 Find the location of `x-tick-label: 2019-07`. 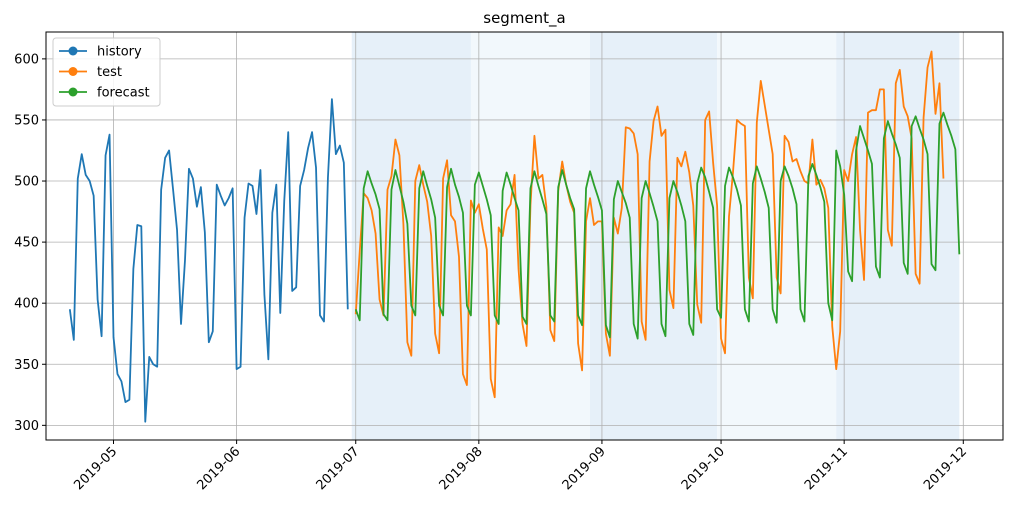

x-tick-label: 2019-07 is located at coordinates (338, 468).